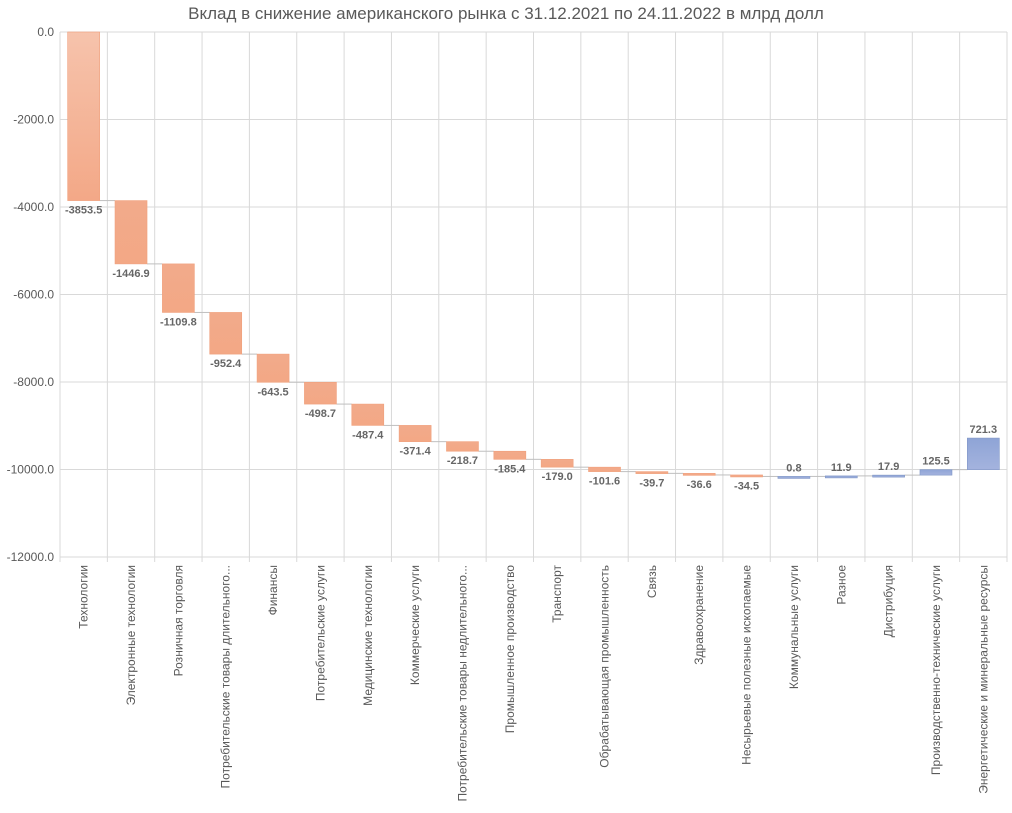 Image resolution: width=1012 pixels, height=813 pixels. What do you see at coordinates (605, 666) in the screenshot?
I see `x-tick-label: Обрабатывающая промышленность` at bounding box center [605, 666].